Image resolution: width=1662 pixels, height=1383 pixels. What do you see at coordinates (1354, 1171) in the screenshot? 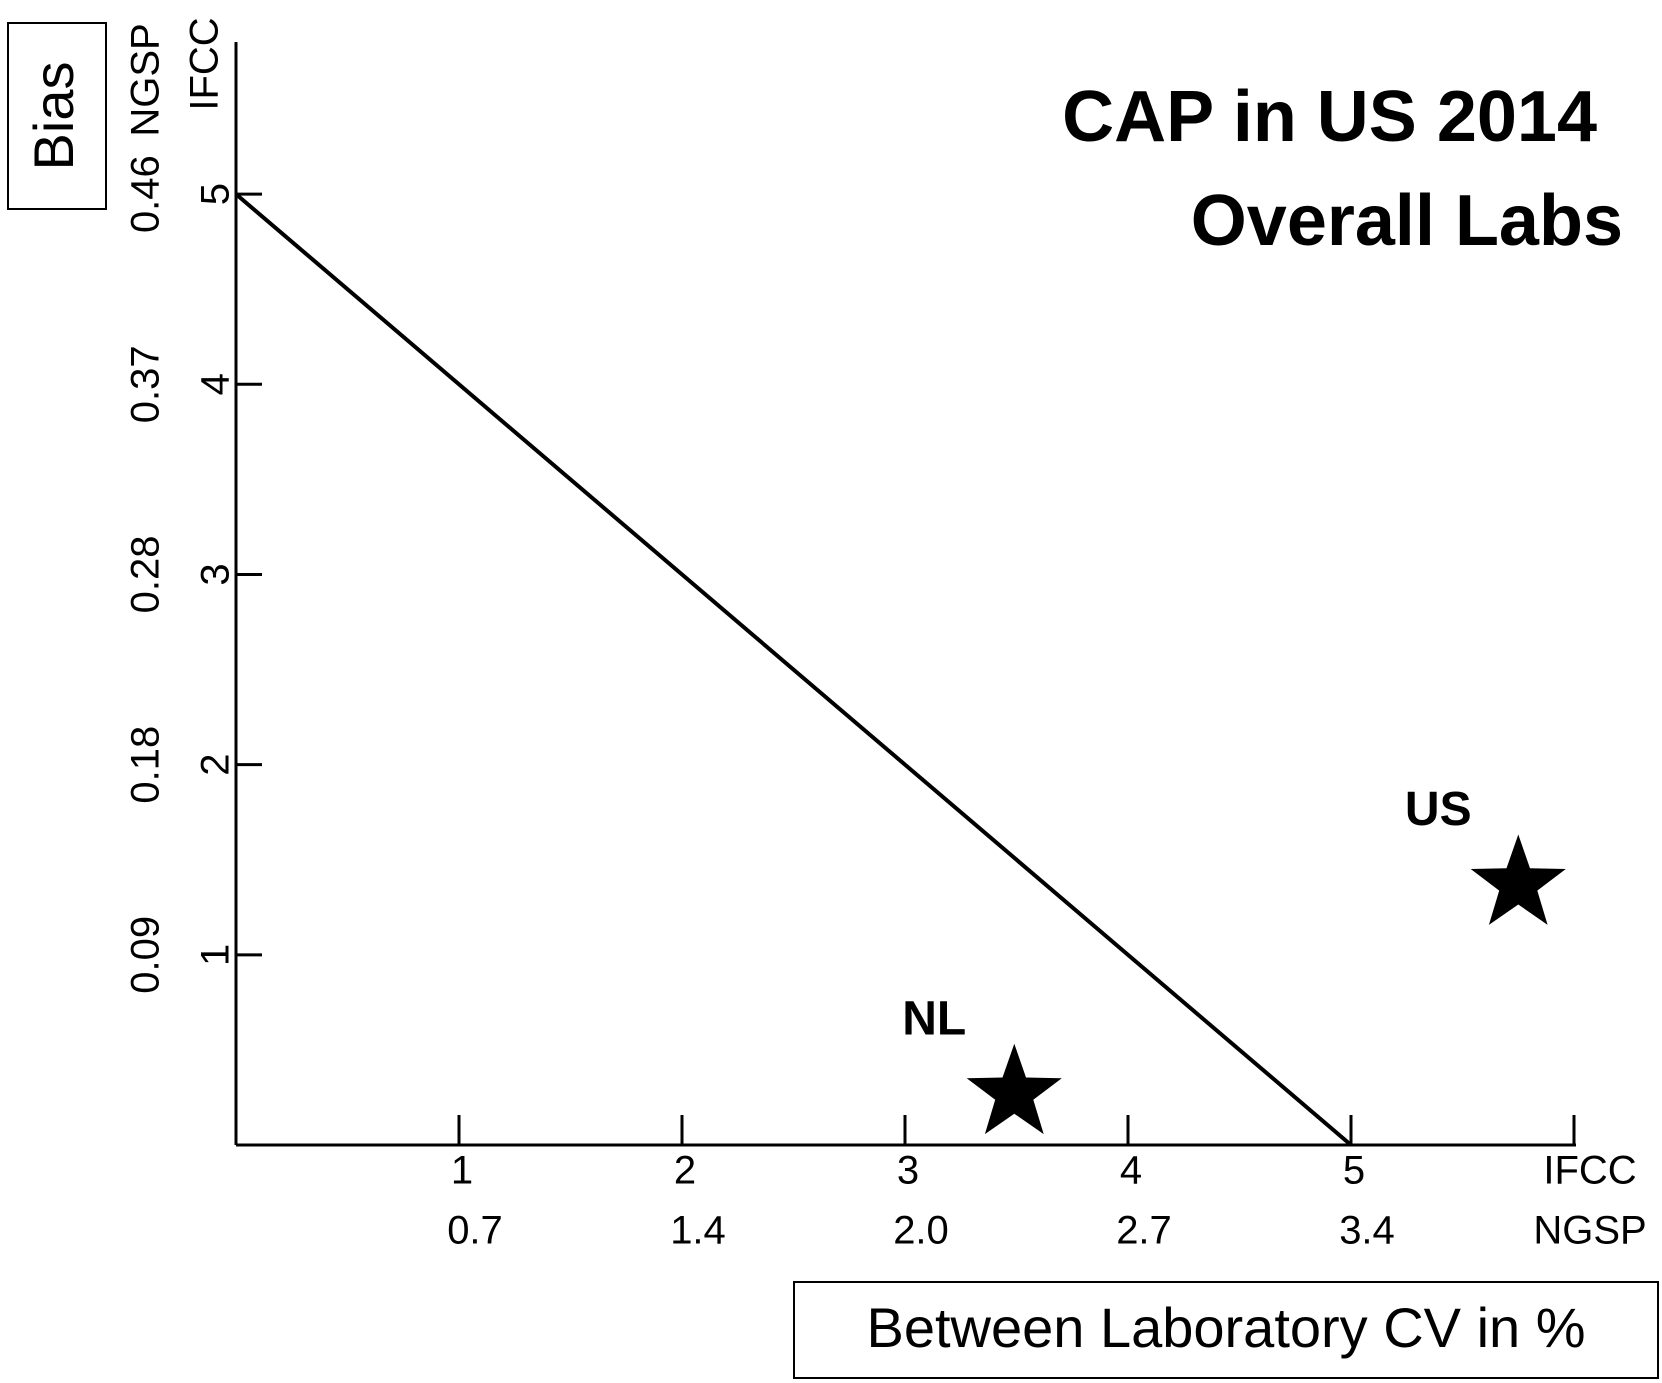
I see `x-tick-label: 5` at bounding box center [1354, 1171].